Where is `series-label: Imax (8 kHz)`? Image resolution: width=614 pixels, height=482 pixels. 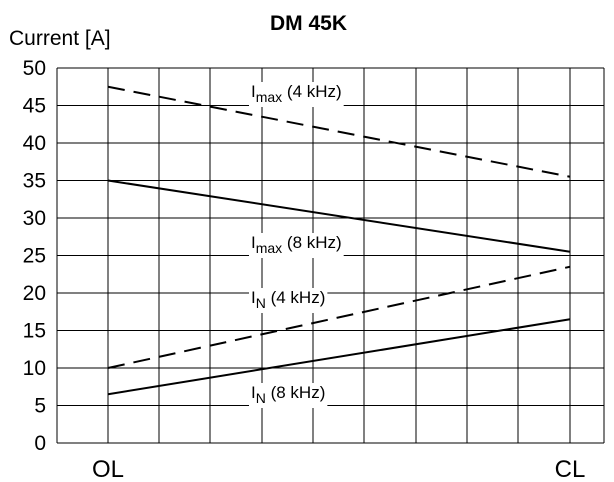
series-label: Imax (8 kHz) is located at coordinates (296, 244).